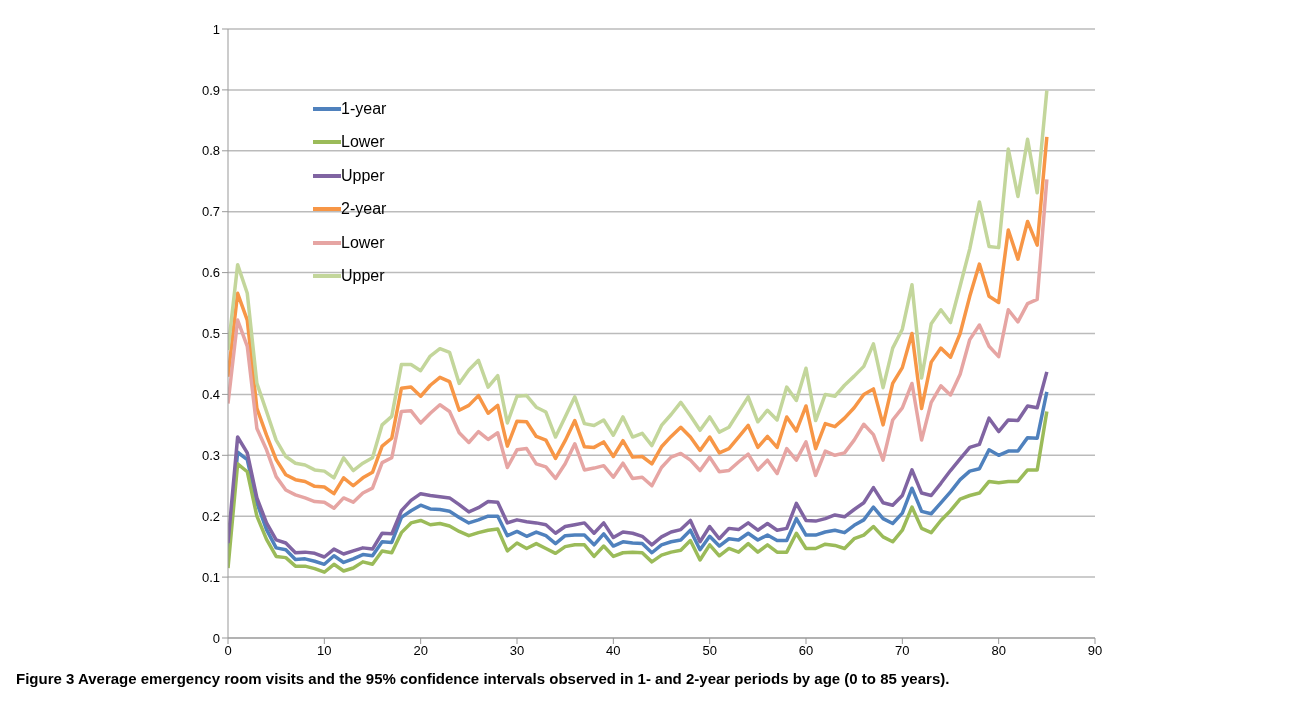 This screenshot has width=1289, height=708. I want to click on x-tick-label: 0, so click(228, 651).